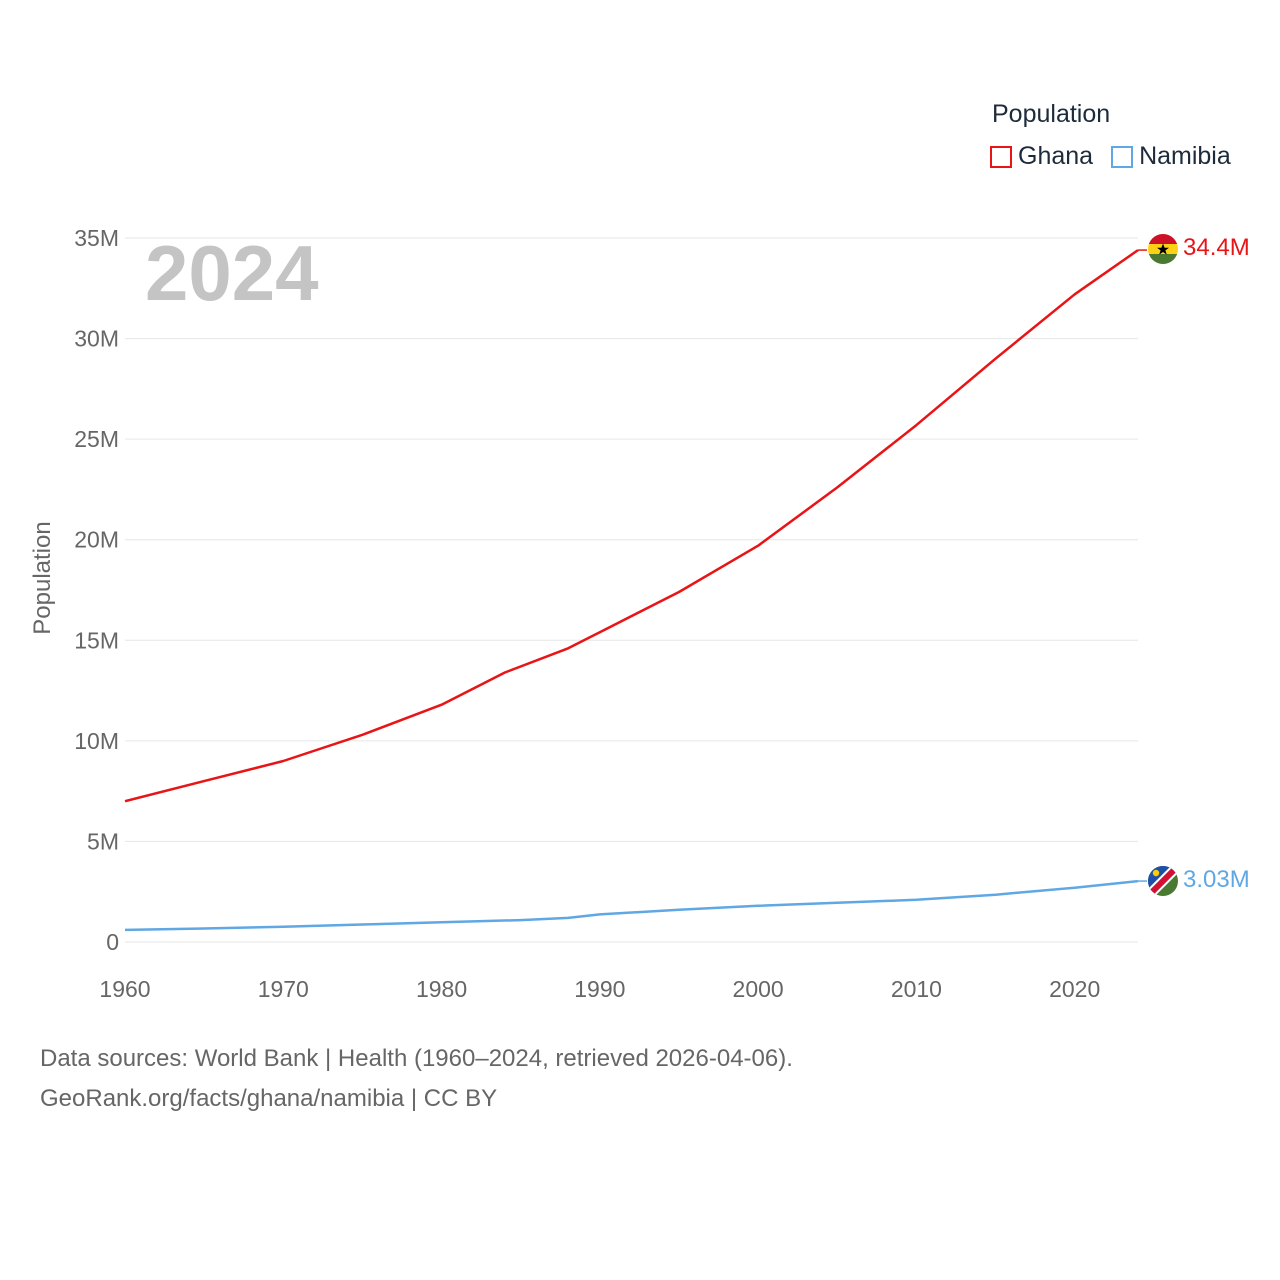 This screenshot has width=1280, height=1280. Describe the element at coordinates (96, 439) in the screenshot. I see `y-tick-label: 25M` at that location.